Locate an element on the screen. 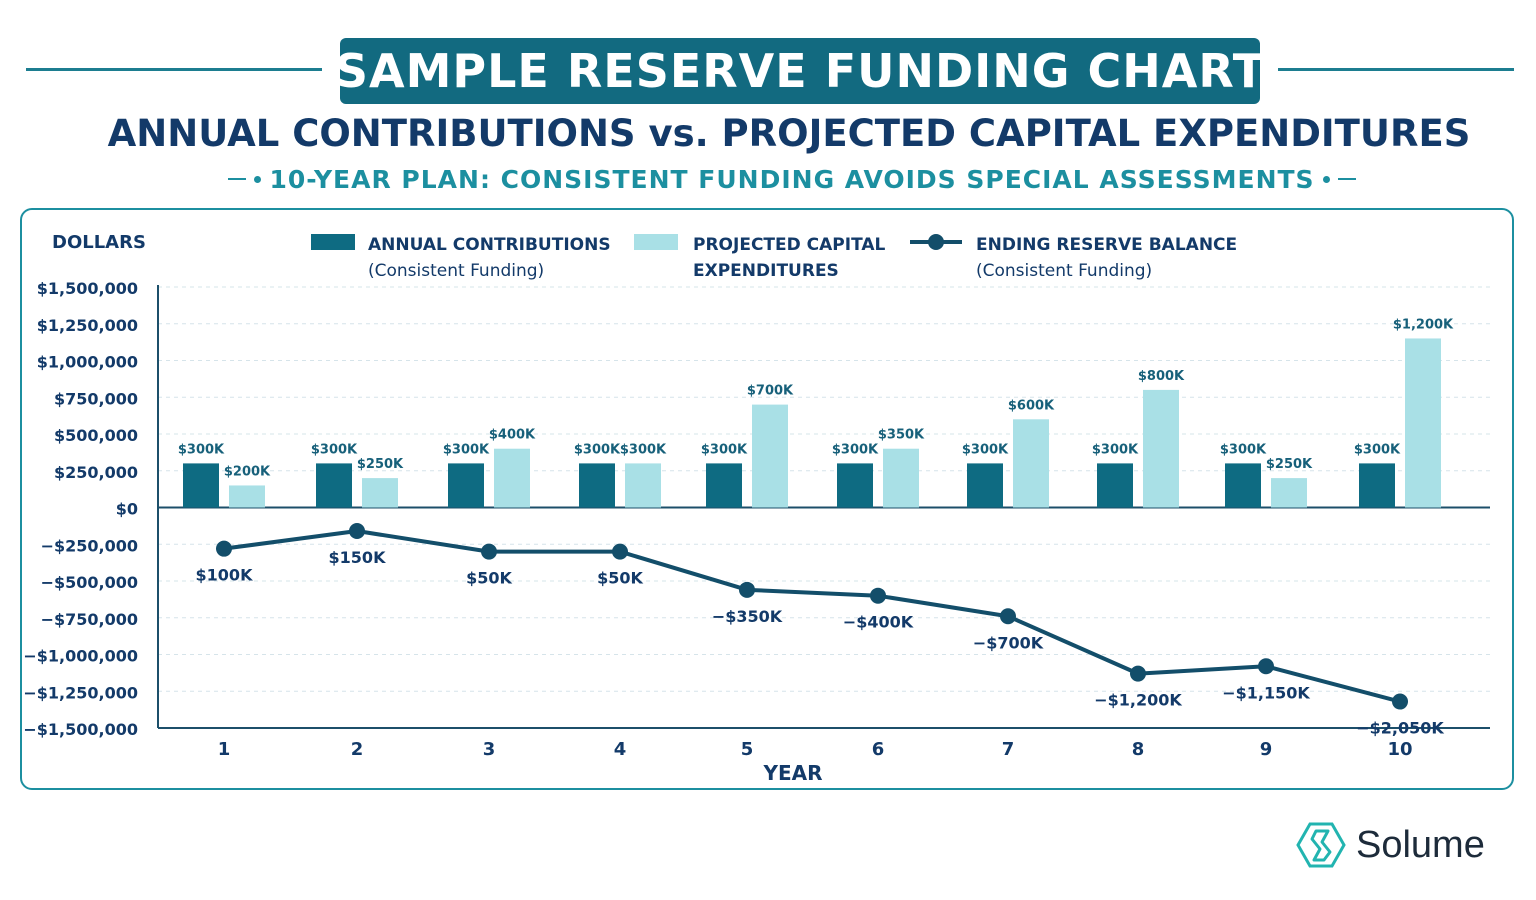 Image resolution: width=1536 pixels, height=900 pixels. expenditure-value-label: $200K is located at coordinates (247, 471).